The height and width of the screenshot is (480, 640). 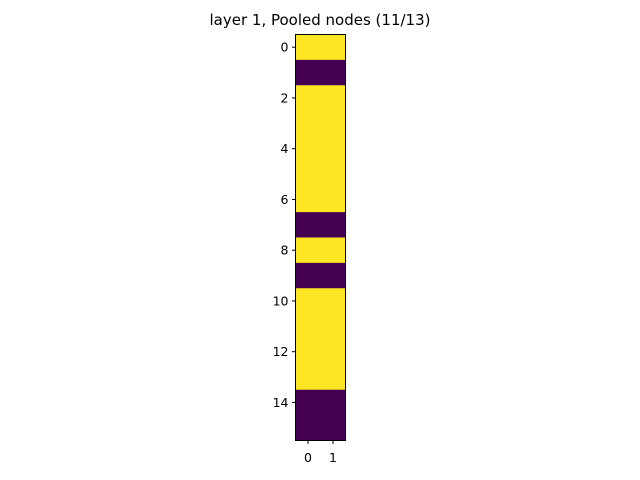 What do you see at coordinates (285, 250) in the screenshot?
I see `y-tick-label: 8` at bounding box center [285, 250].